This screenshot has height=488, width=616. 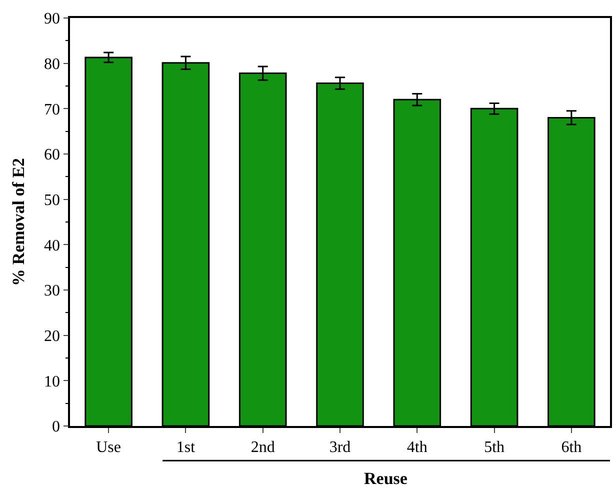 I want to click on y-axis-title: % Removal of E2, so click(x=18, y=222).